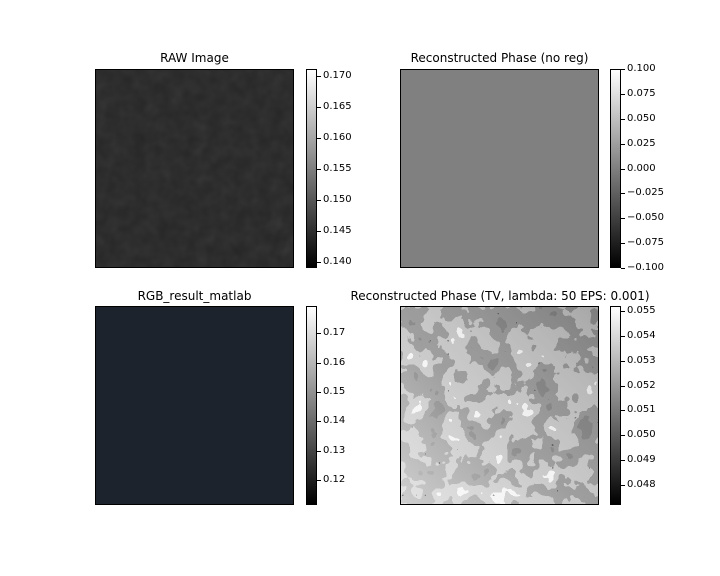 The width and height of the screenshot is (720, 576). What do you see at coordinates (337, 261) in the screenshot?
I see `colorbar-tick-label: 0.140` at bounding box center [337, 261].